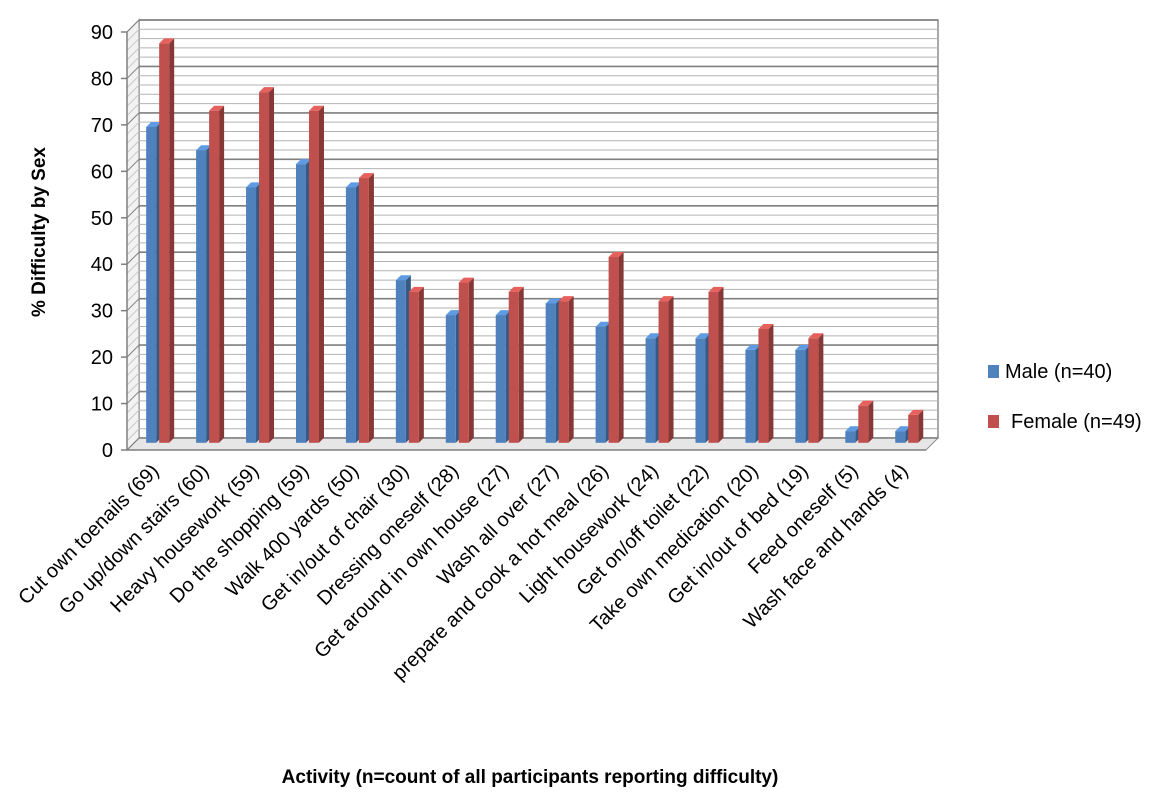  I want to click on legend-label: Female (n=49), so click(1076, 422).